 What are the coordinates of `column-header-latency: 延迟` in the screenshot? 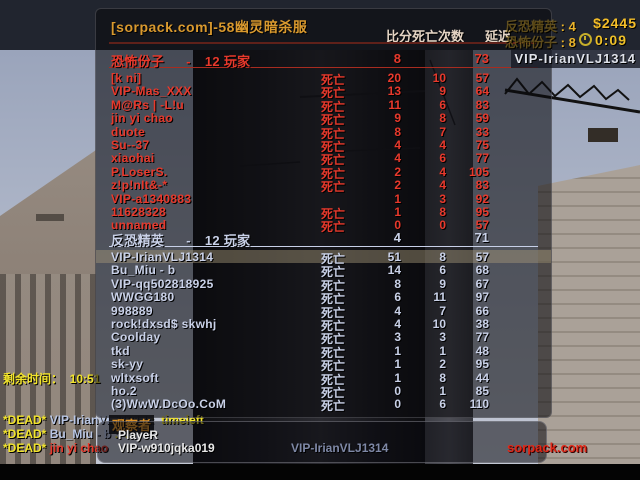 It's located at (498, 36).